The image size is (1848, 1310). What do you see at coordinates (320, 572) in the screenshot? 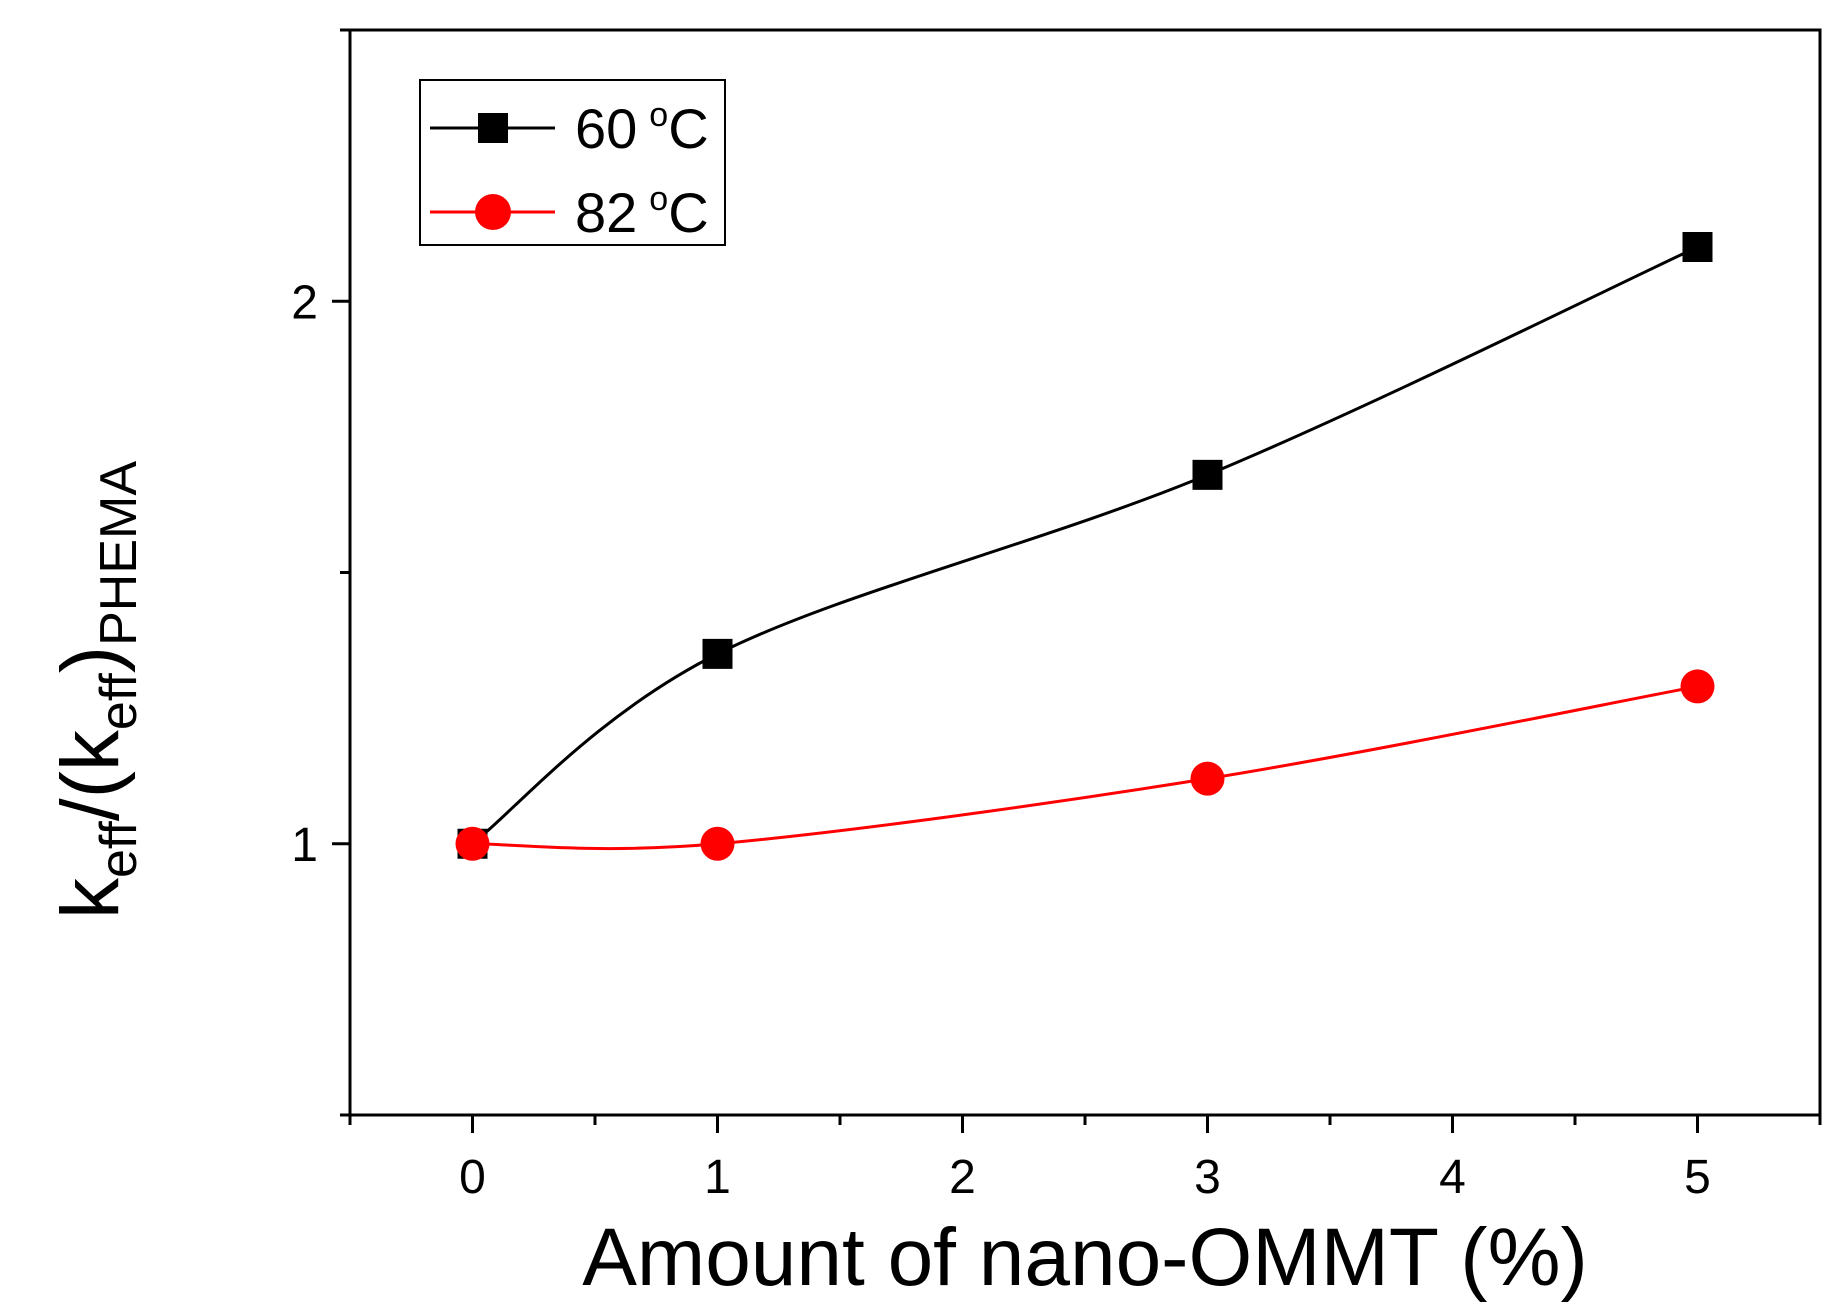
I see `y-axis-ticks: 12` at bounding box center [320, 572].